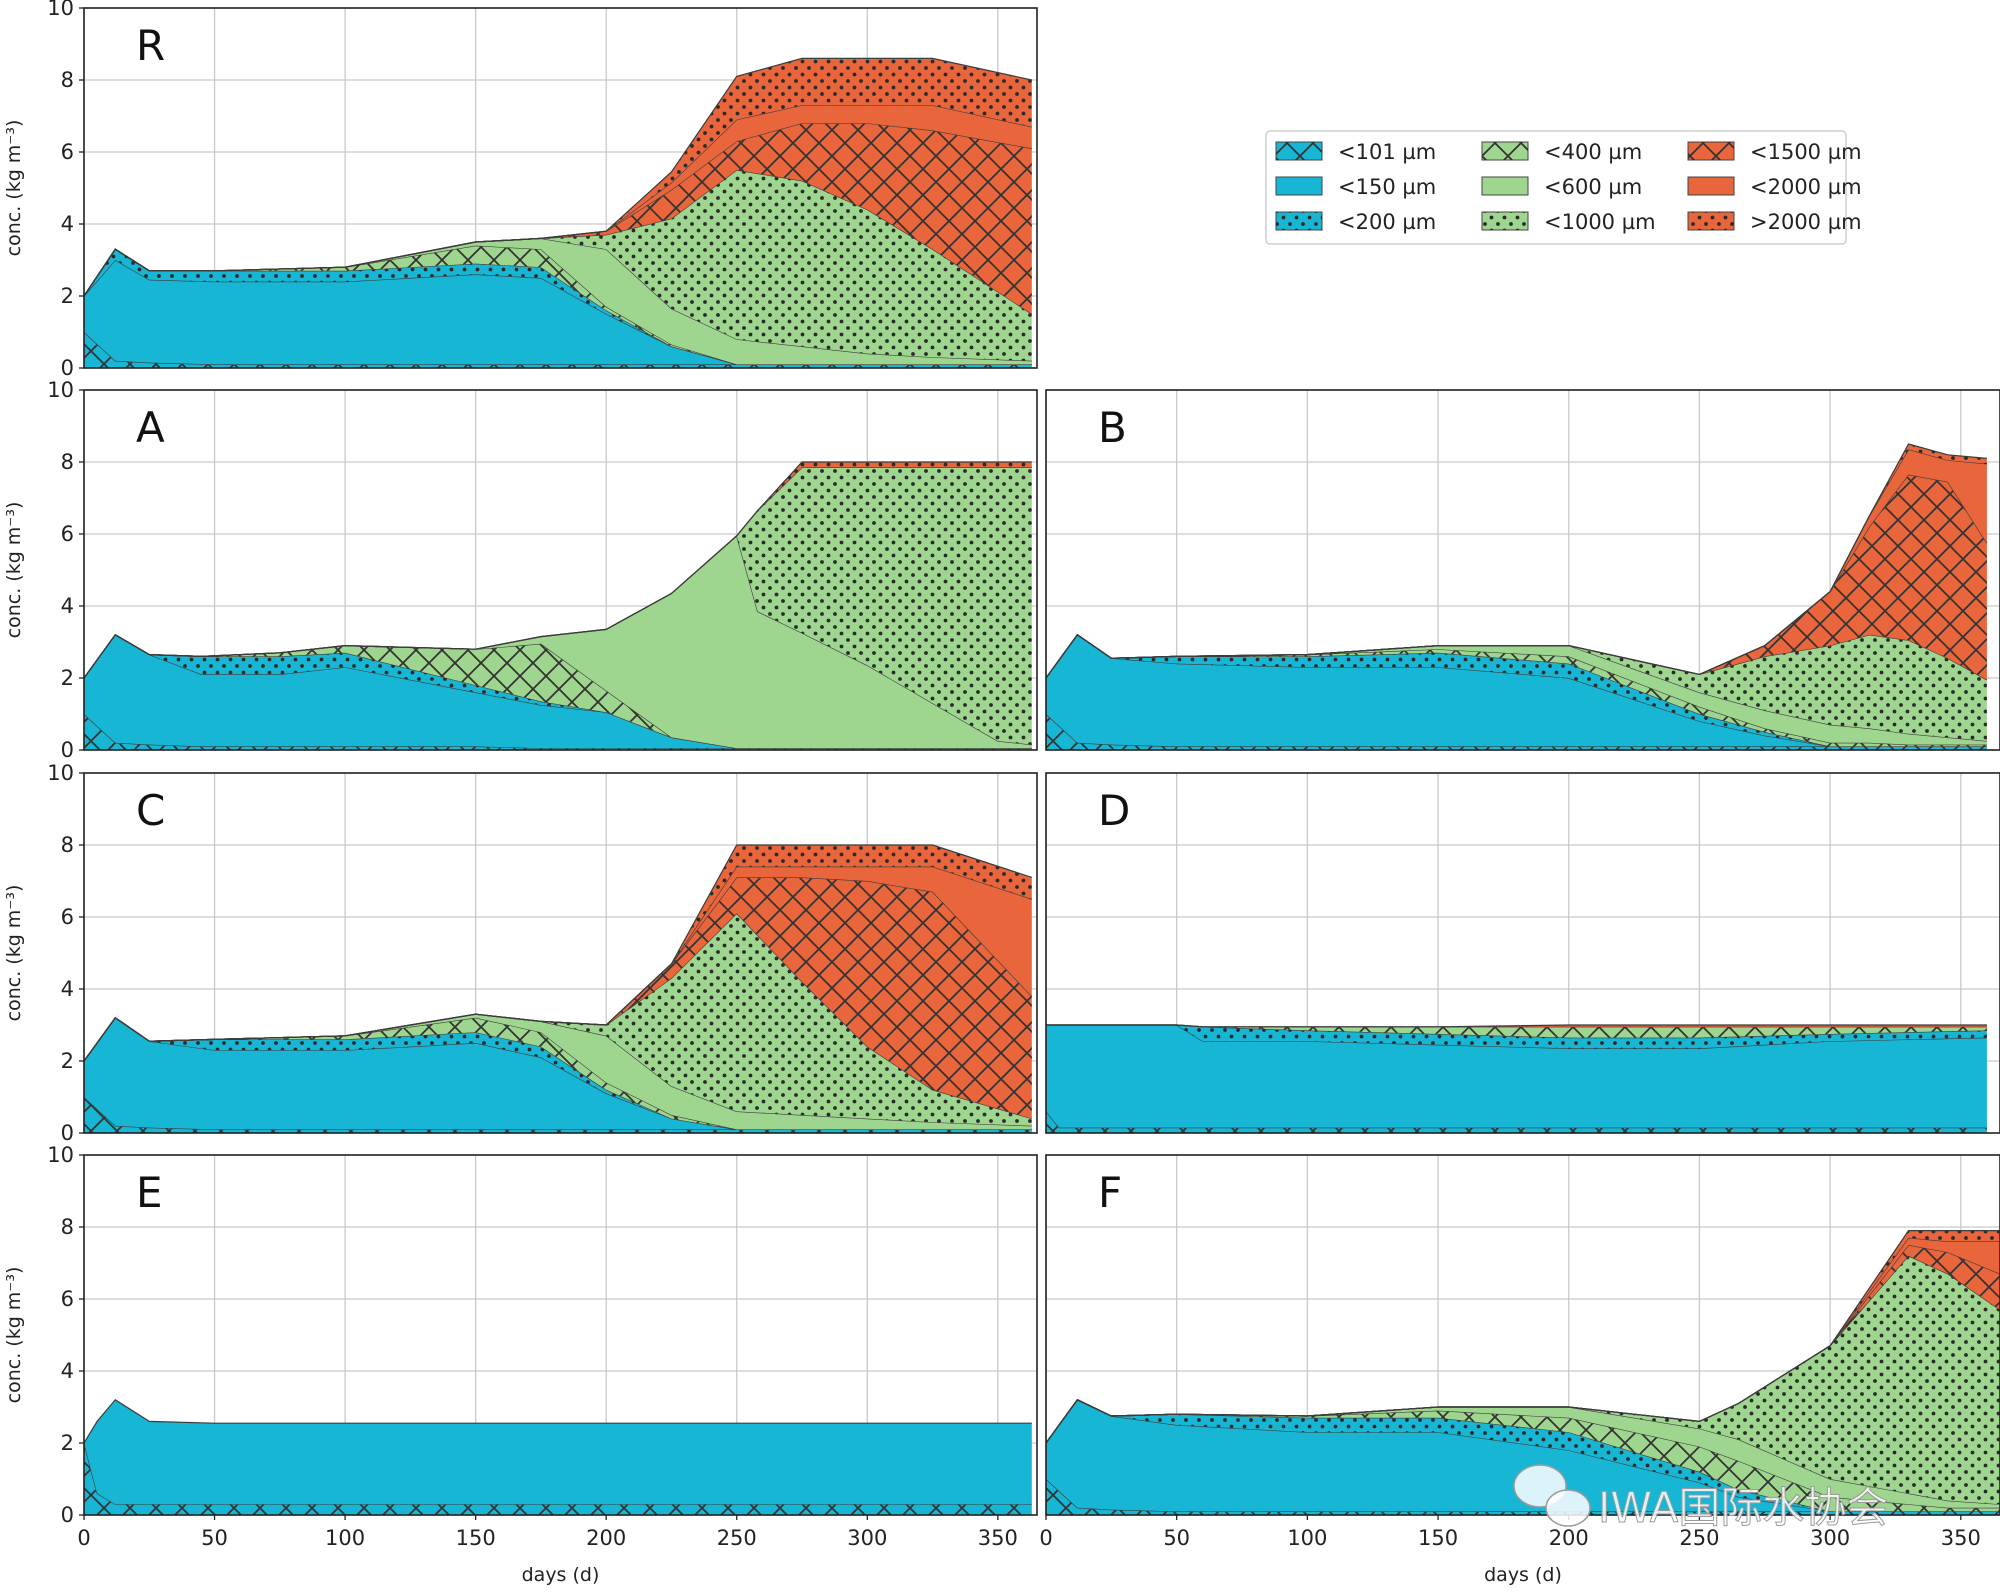 This screenshot has height=1593, width=2000. Describe the element at coordinates (1110, 1192) in the screenshot. I see `panel-label: F` at that location.